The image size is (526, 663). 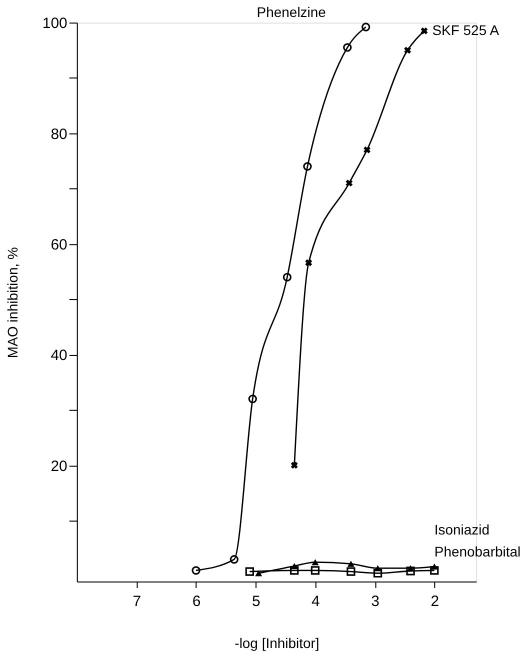 What do you see at coordinates (137, 601) in the screenshot?
I see `x-tick-label: 7` at bounding box center [137, 601].